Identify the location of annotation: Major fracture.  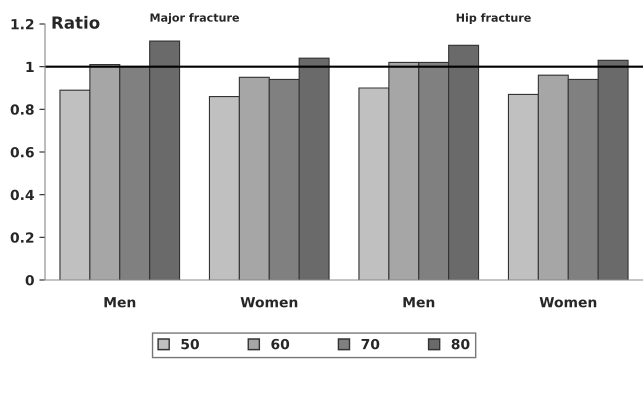
(194, 18).